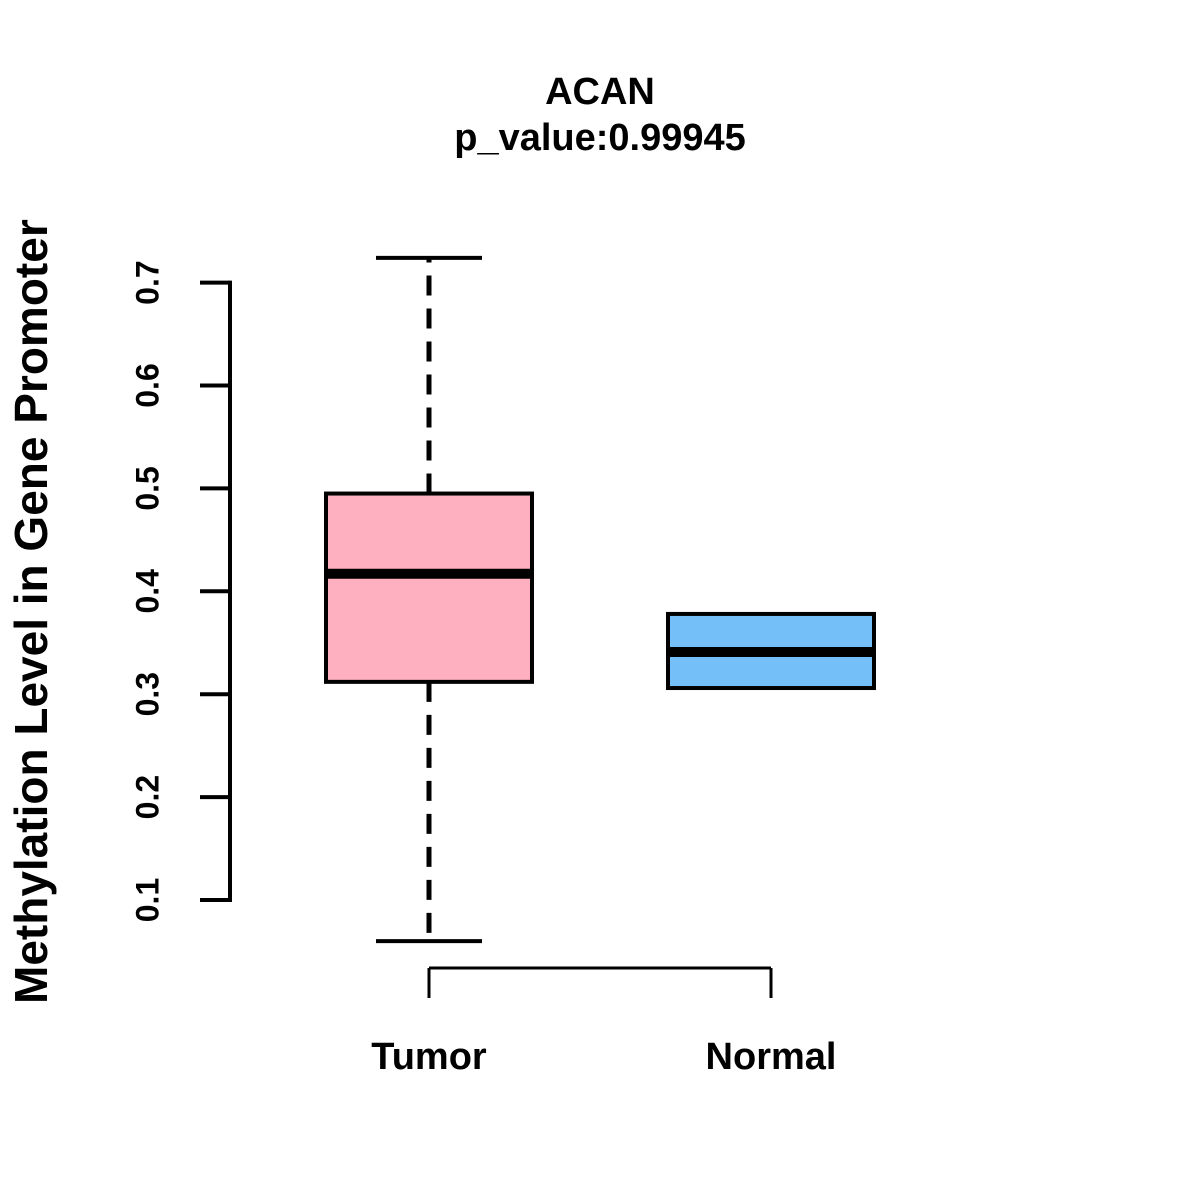  What do you see at coordinates (147, 488) in the screenshot?
I see `y-tick-label: 0.5` at bounding box center [147, 488].